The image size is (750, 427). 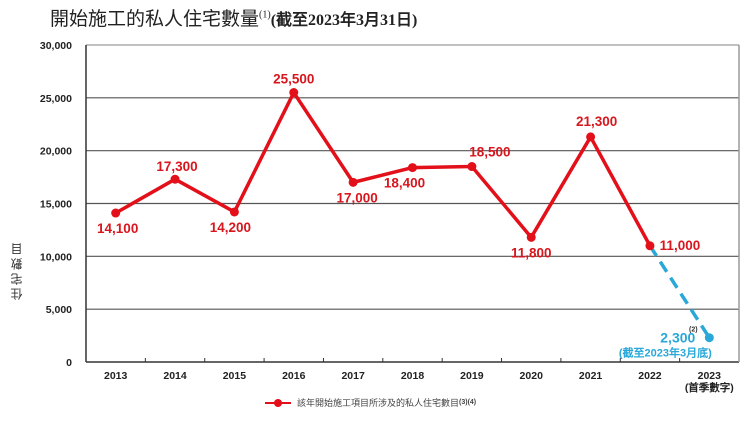 I want to click on x-tick-label: 2018, so click(x=413, y=376).